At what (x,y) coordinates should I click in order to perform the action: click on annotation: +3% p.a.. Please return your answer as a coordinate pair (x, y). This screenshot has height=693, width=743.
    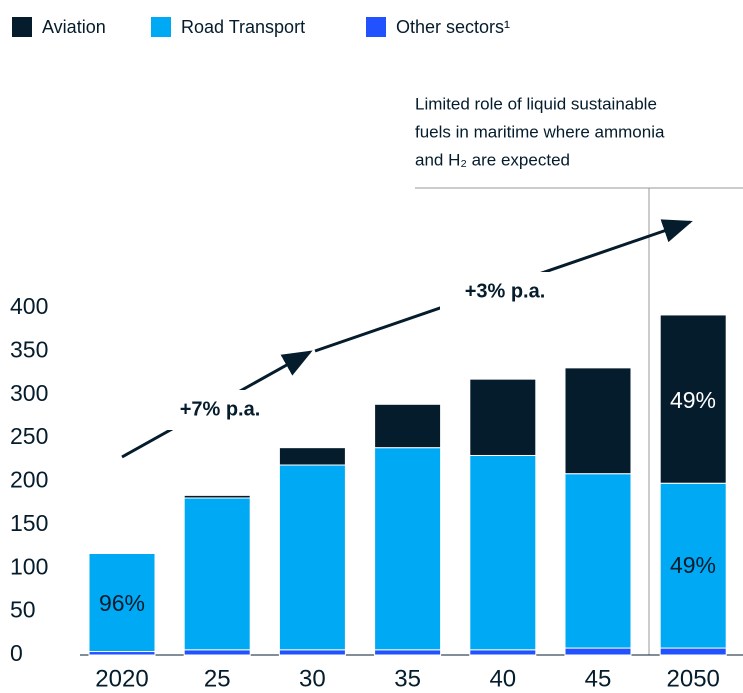
    Looking at the image, I should click on (505, 291).